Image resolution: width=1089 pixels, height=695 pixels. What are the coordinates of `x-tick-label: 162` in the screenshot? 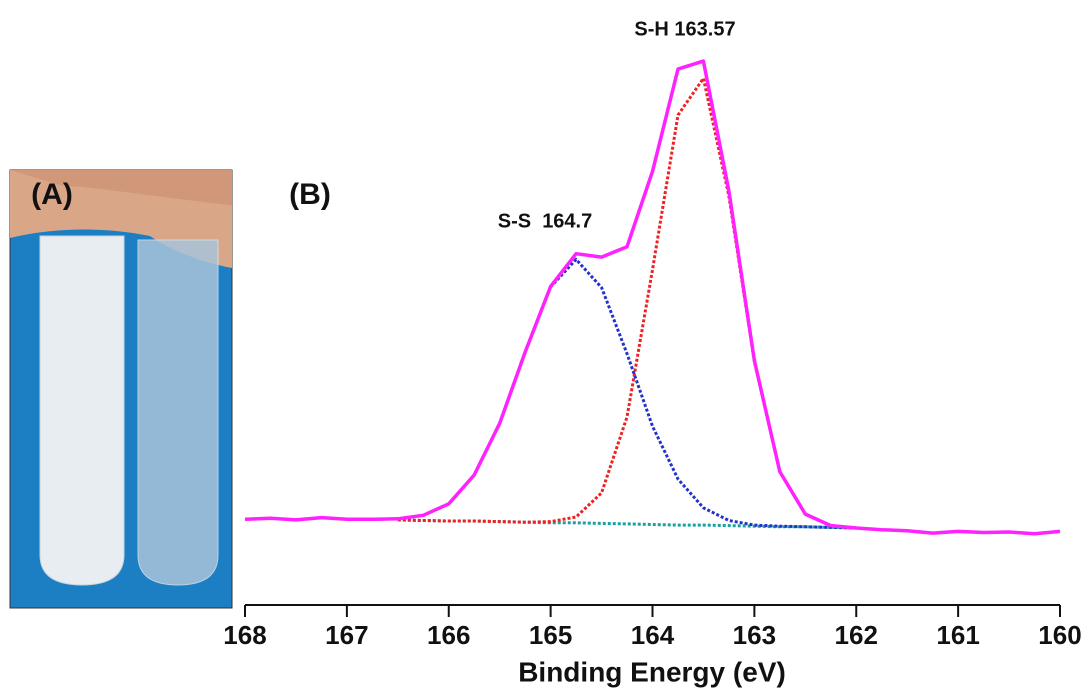 It's located at (856, 635).